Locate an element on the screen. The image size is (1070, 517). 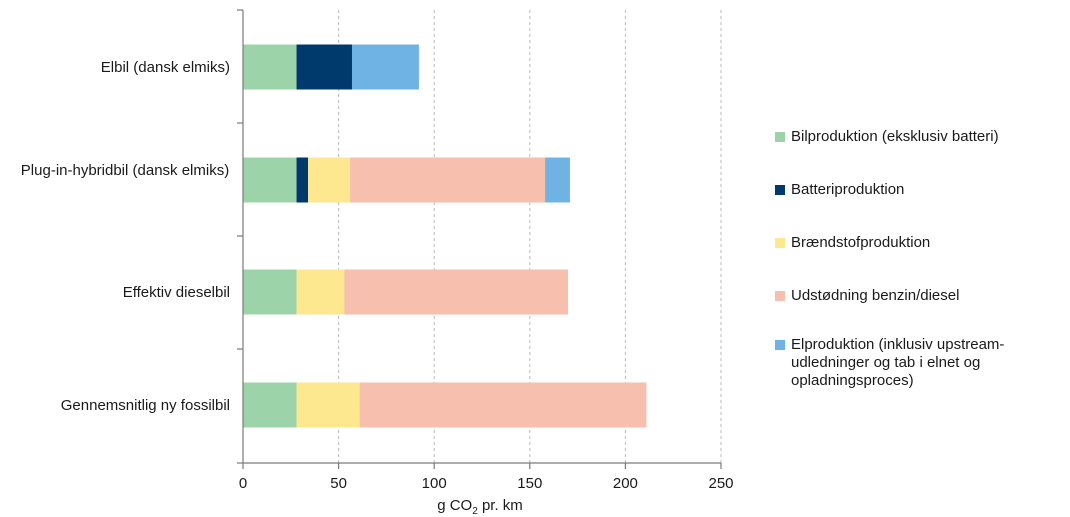
x-tick-label: 100 is located at coordinates (434, 483).